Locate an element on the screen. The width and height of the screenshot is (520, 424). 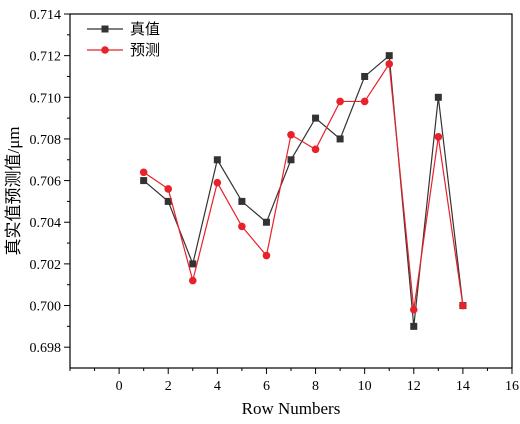
x-tick-label: 0 is located at coordinates (119, 386).